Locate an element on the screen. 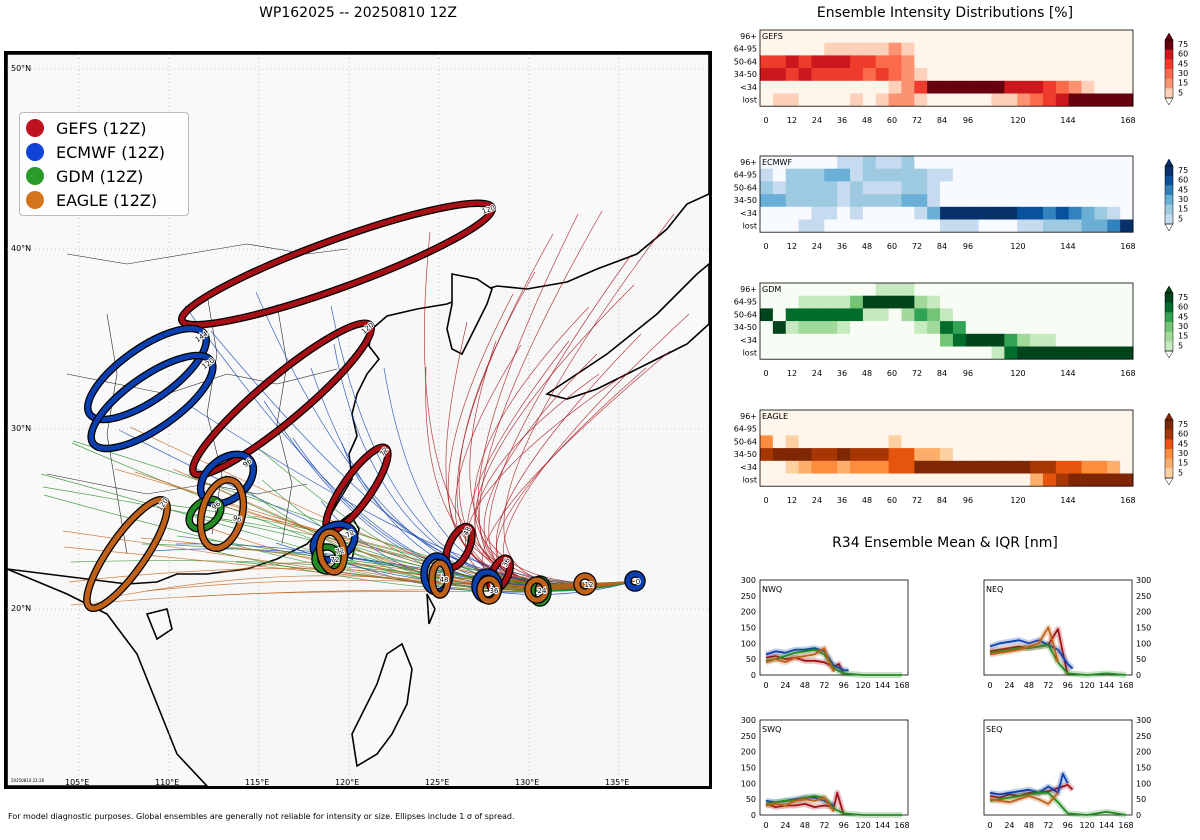 The image size is (1200, 840). ensemble-track is located at coordinates (555, 435).